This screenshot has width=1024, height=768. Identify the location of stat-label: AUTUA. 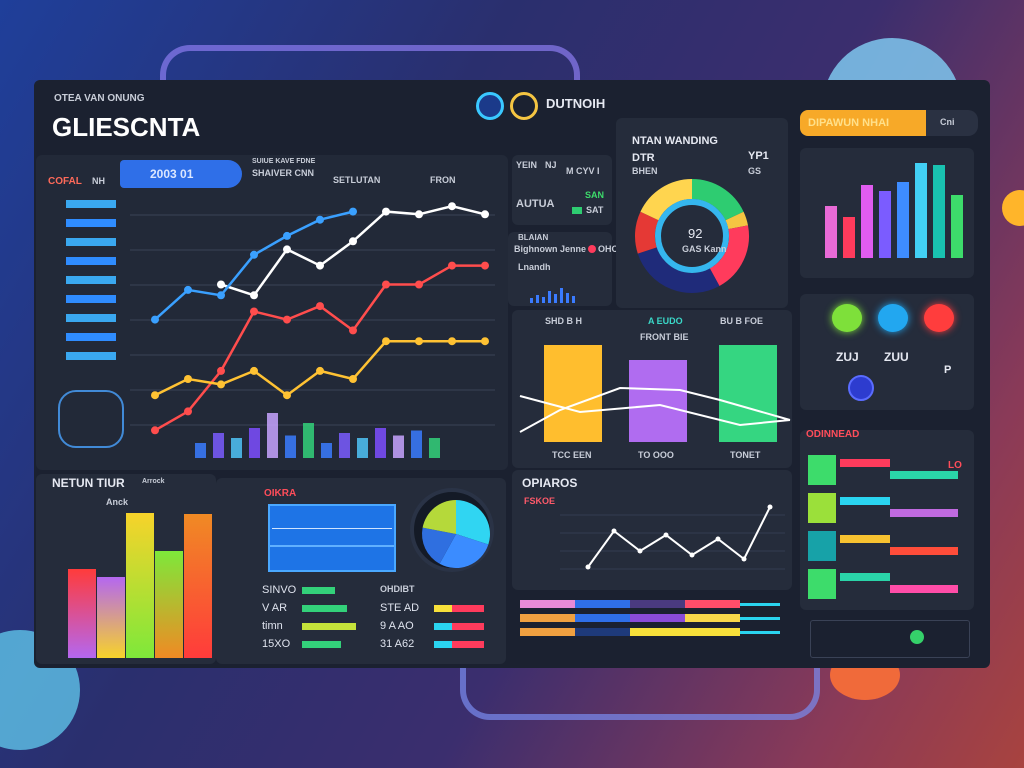
(535, 204).